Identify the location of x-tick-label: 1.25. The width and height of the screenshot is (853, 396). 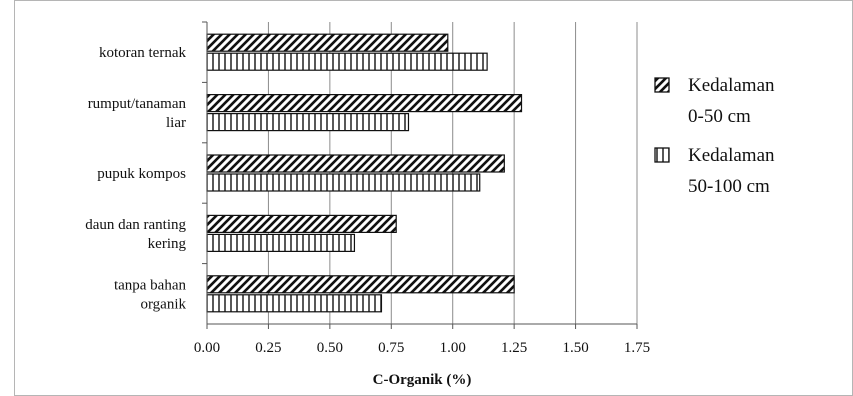
(514, 348).